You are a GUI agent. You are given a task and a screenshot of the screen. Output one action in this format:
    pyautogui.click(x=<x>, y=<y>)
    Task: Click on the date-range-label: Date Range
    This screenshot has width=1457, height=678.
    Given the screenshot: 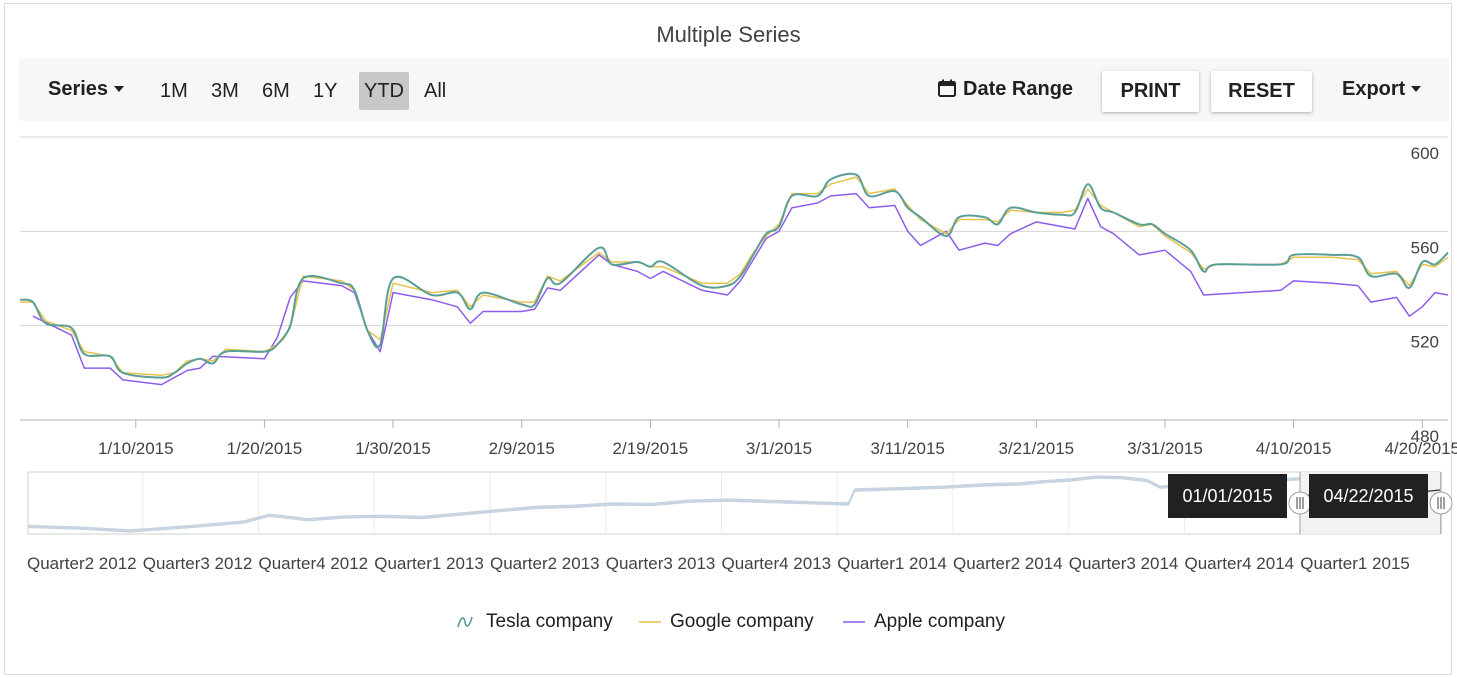 What is the action you would take?
    pyautogui.click(x=1018, y=89)
    